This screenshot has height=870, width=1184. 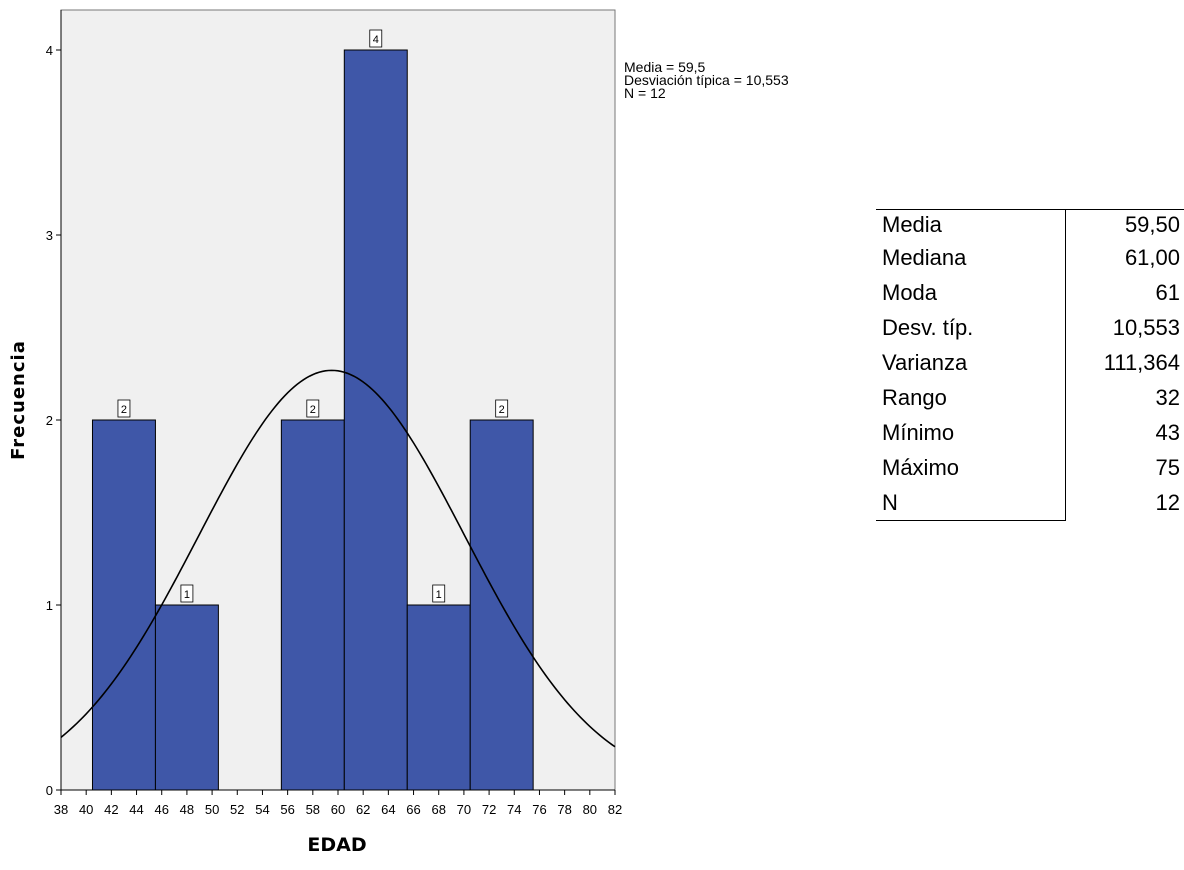 What do you see at coordinates (338, 809) in the screenshot?
I see `x-tick-label: 60` at bounding box center [338, 809].